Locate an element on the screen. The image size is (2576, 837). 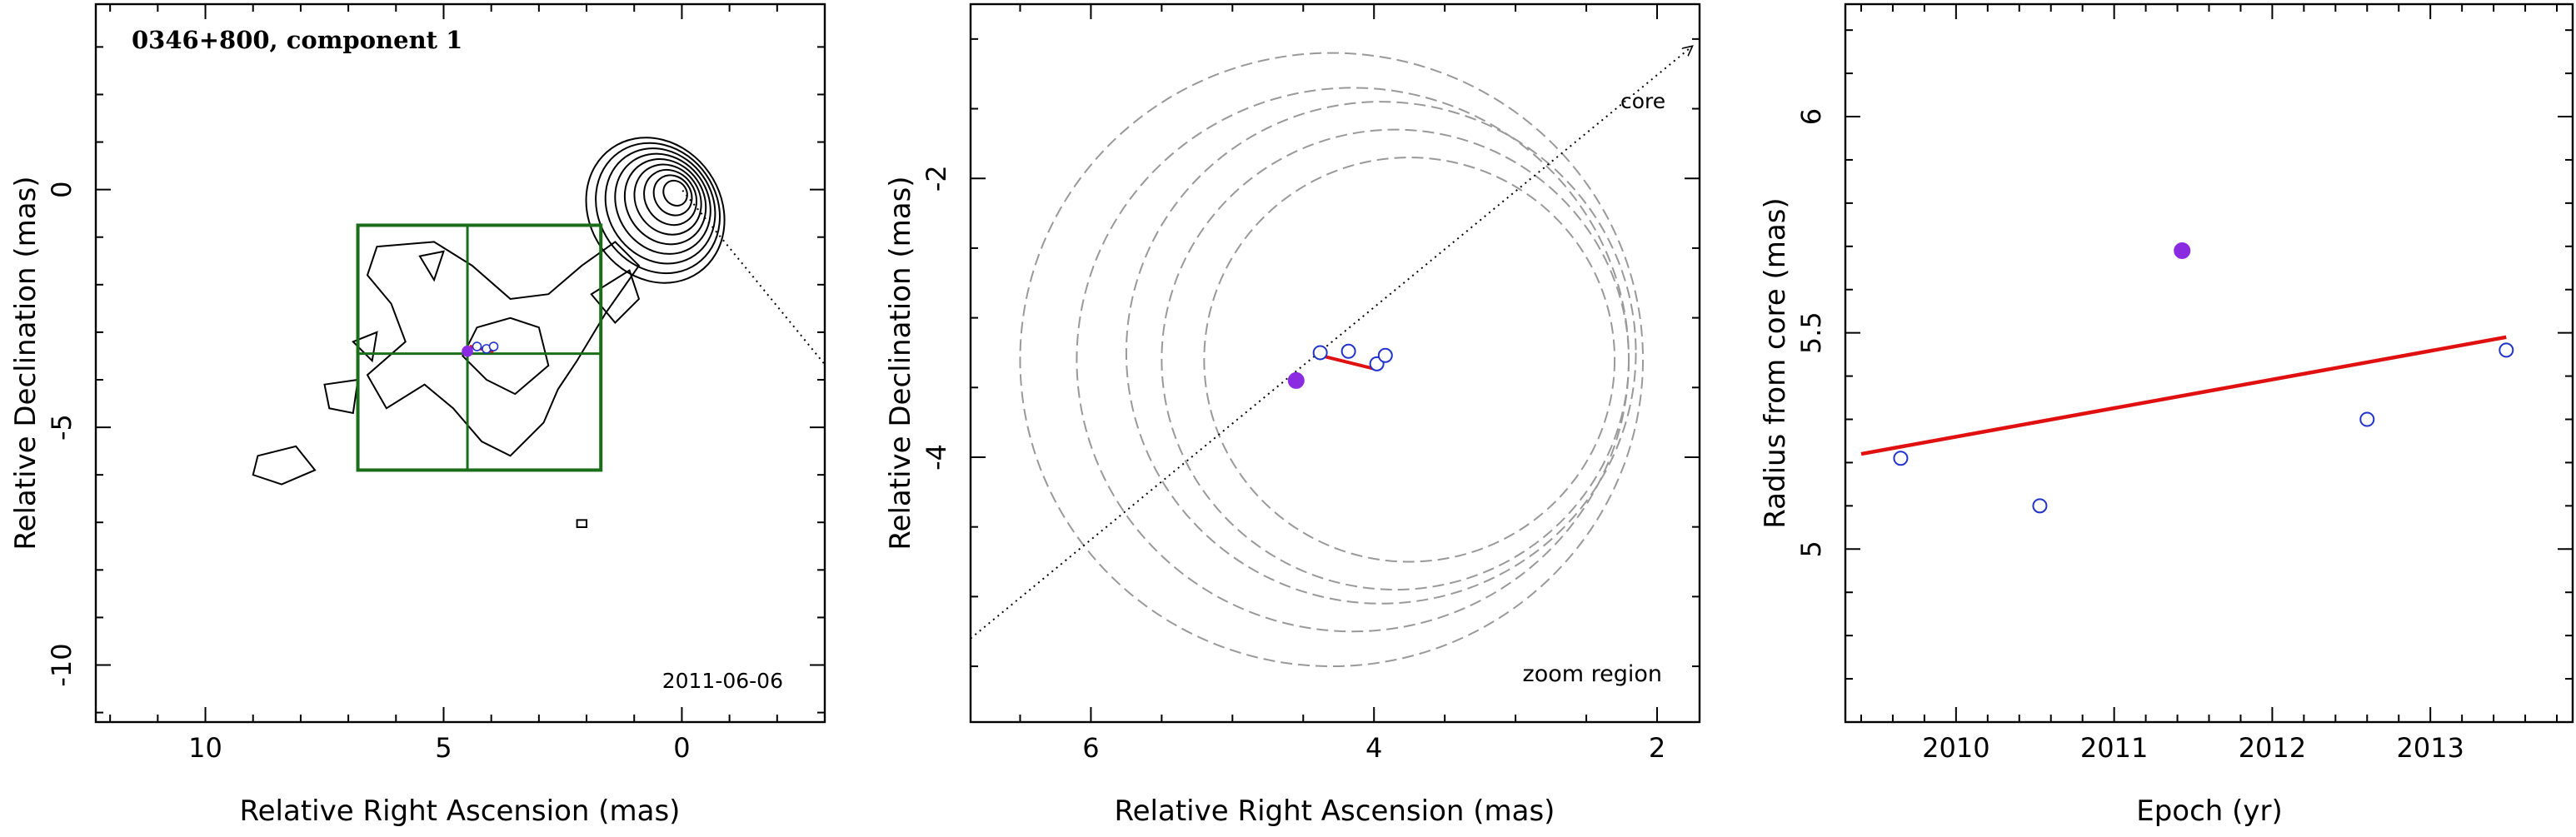
contour-outer is located at coordinates (503, 349).